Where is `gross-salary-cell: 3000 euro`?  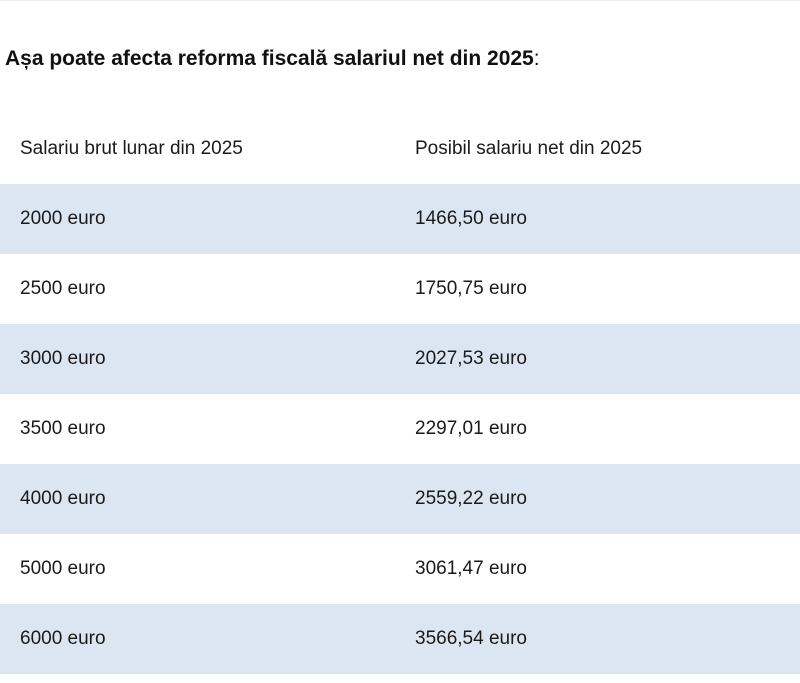
gross-salary-cell: 3000 euro is located at coordinates (63, 358).